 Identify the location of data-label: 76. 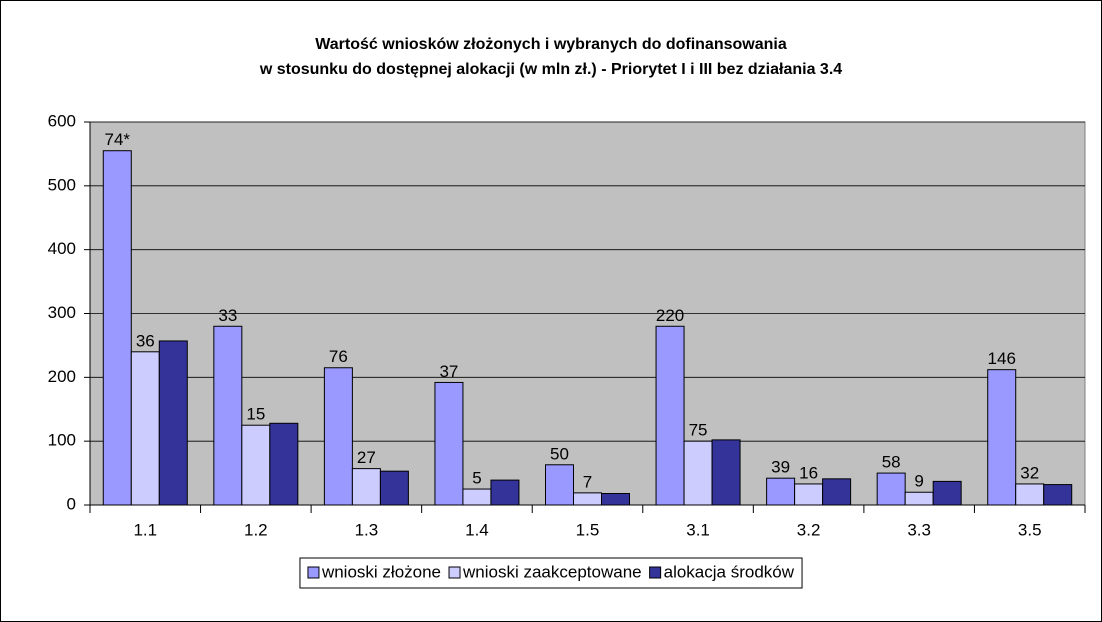
(338, 356).